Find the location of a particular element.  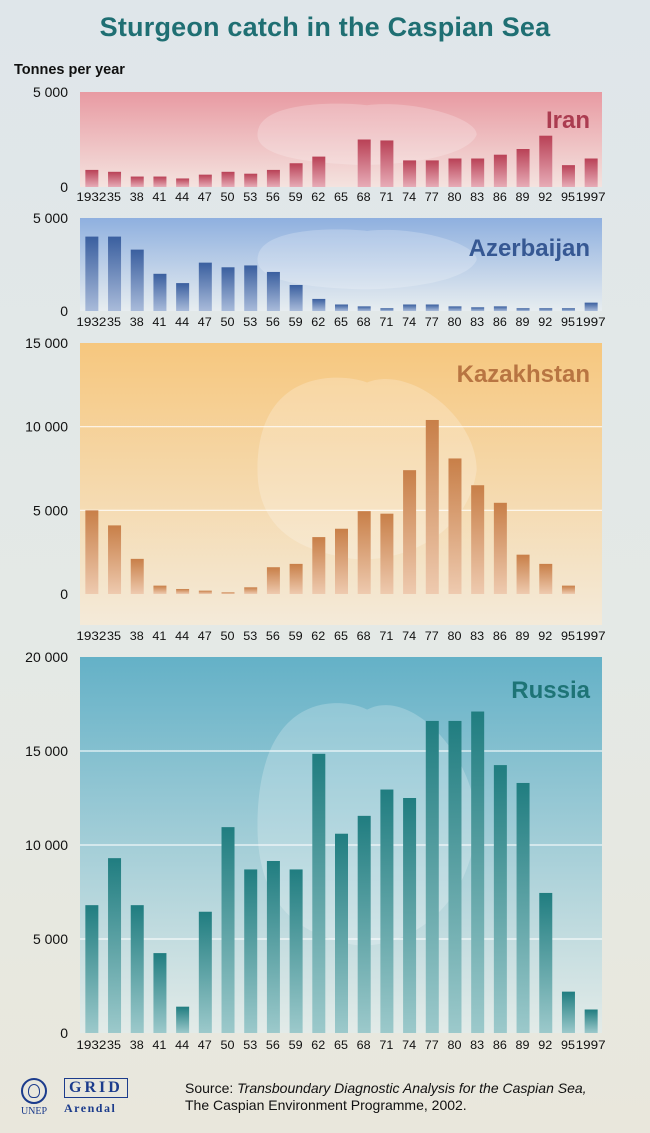

x-tick-label: 50 is located at coordinates (228, 197).